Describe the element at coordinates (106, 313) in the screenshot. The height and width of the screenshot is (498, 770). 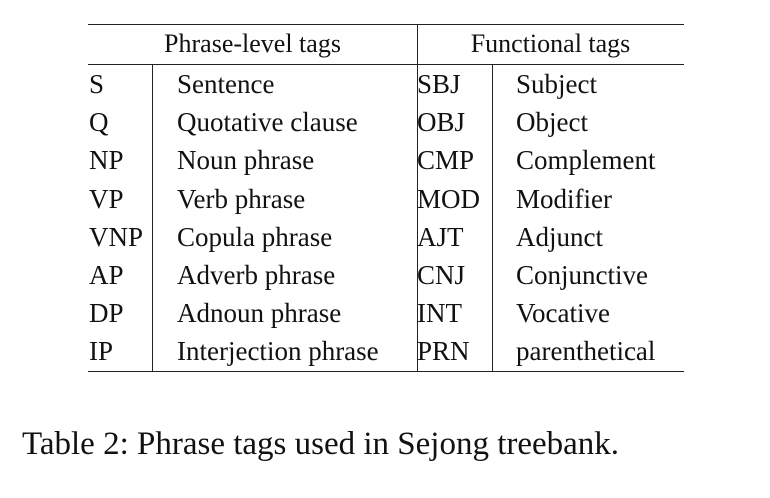
I see `phrase-tag-cell: DP` at that location.